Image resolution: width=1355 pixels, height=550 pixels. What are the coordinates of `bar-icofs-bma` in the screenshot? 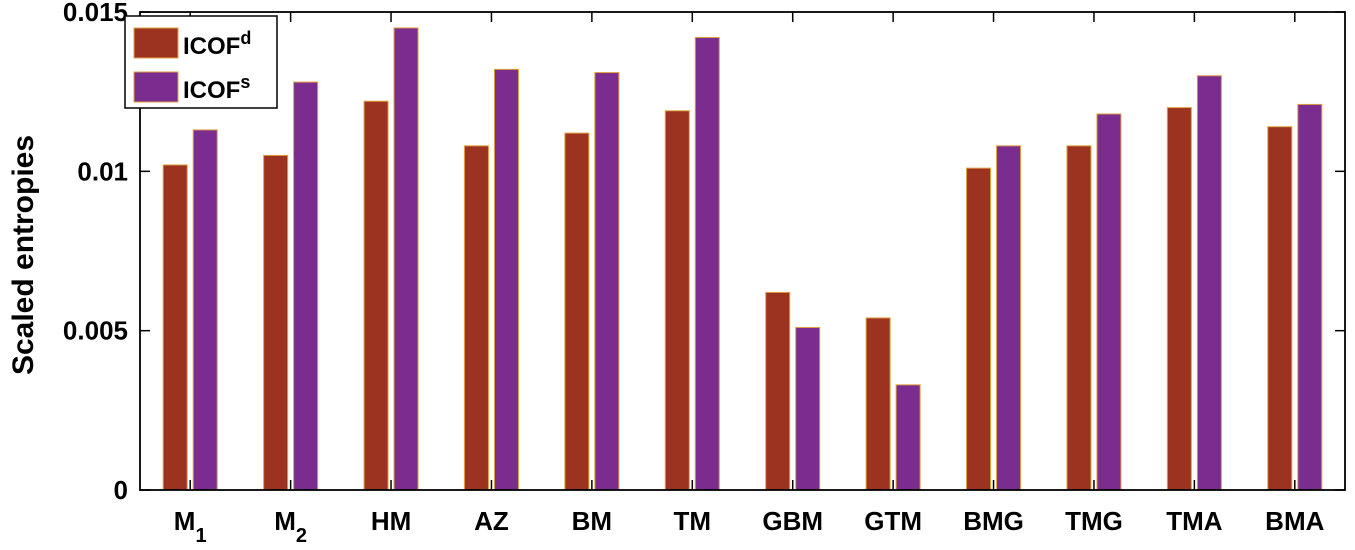 It's located at (1310, 297).